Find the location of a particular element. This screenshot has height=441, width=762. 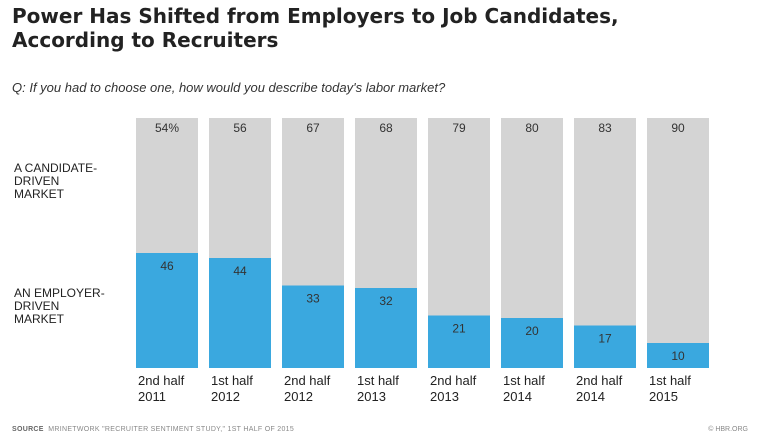

x-tick-label-3-line-2: 2013 is located at coordinates (371, 396).